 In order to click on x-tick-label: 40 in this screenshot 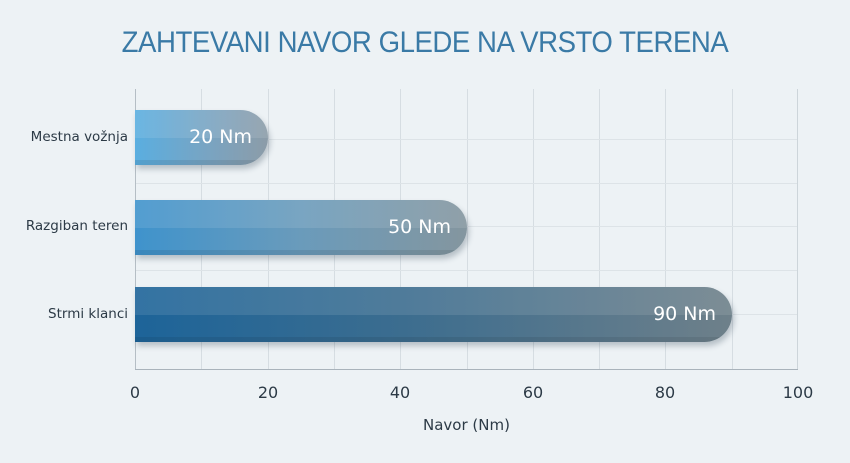, I will do `click(400, 392)`.